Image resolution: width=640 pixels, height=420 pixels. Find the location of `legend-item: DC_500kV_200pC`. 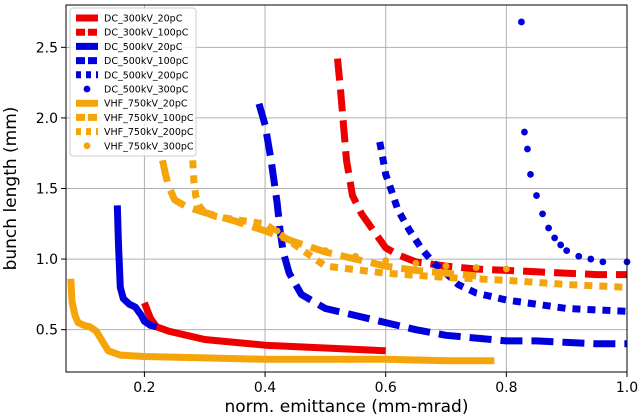

legend-item: DC_500kV_200pC is located at coordinates (132, 75).